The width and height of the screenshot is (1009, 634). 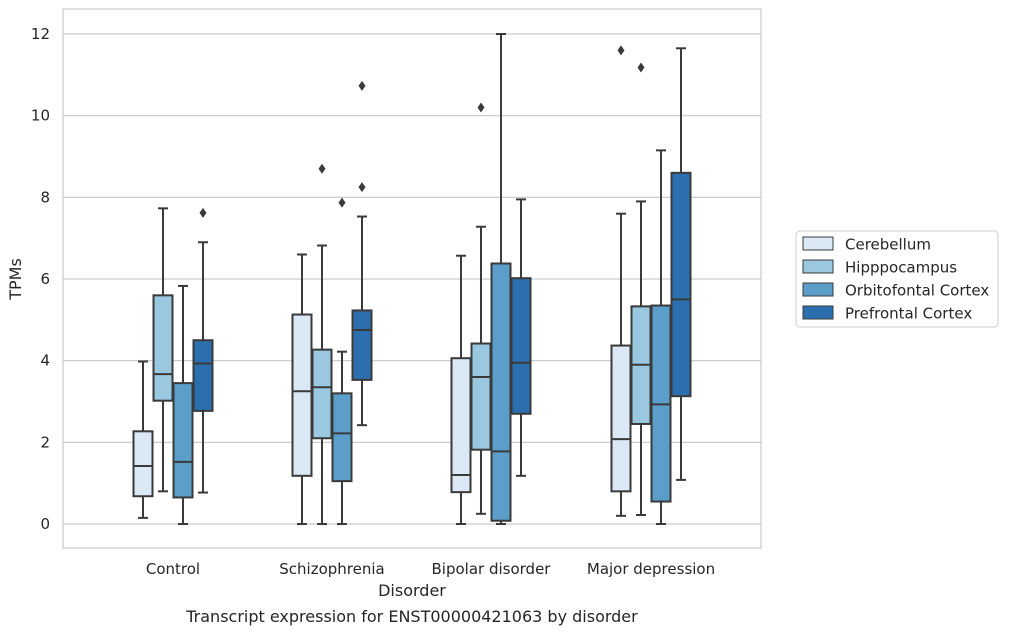 I want to click on legend-label: Prefrontal Cortex, so click(x=908, y=314).